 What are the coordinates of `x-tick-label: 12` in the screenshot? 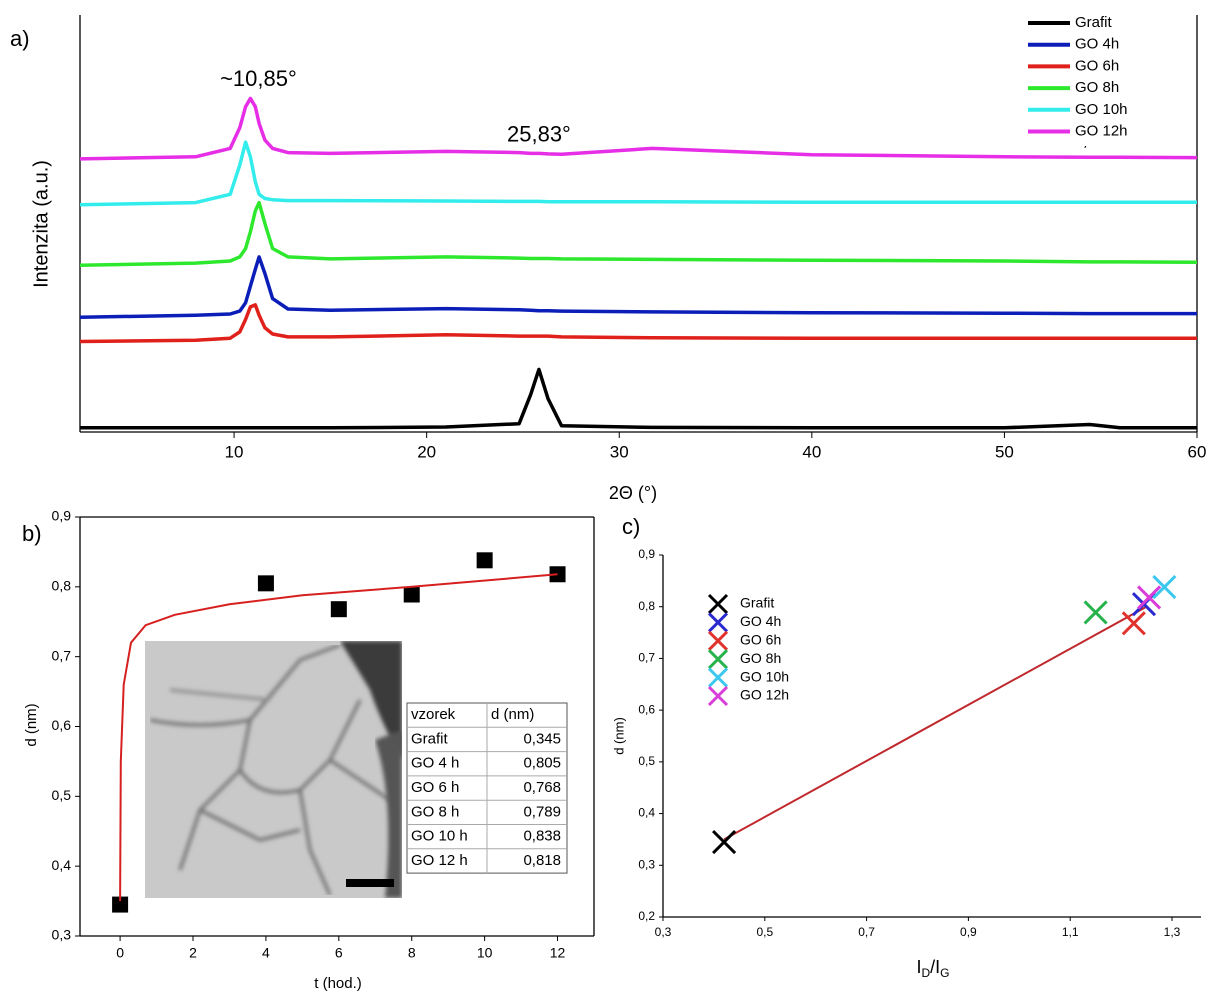 It's located at (558, 953).